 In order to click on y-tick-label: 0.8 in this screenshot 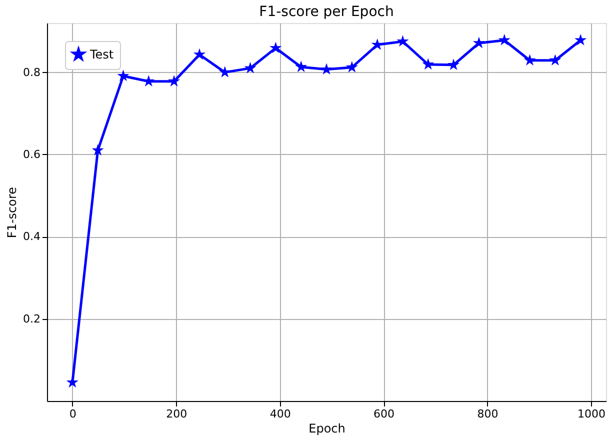, I will do `click(31, 72)`.